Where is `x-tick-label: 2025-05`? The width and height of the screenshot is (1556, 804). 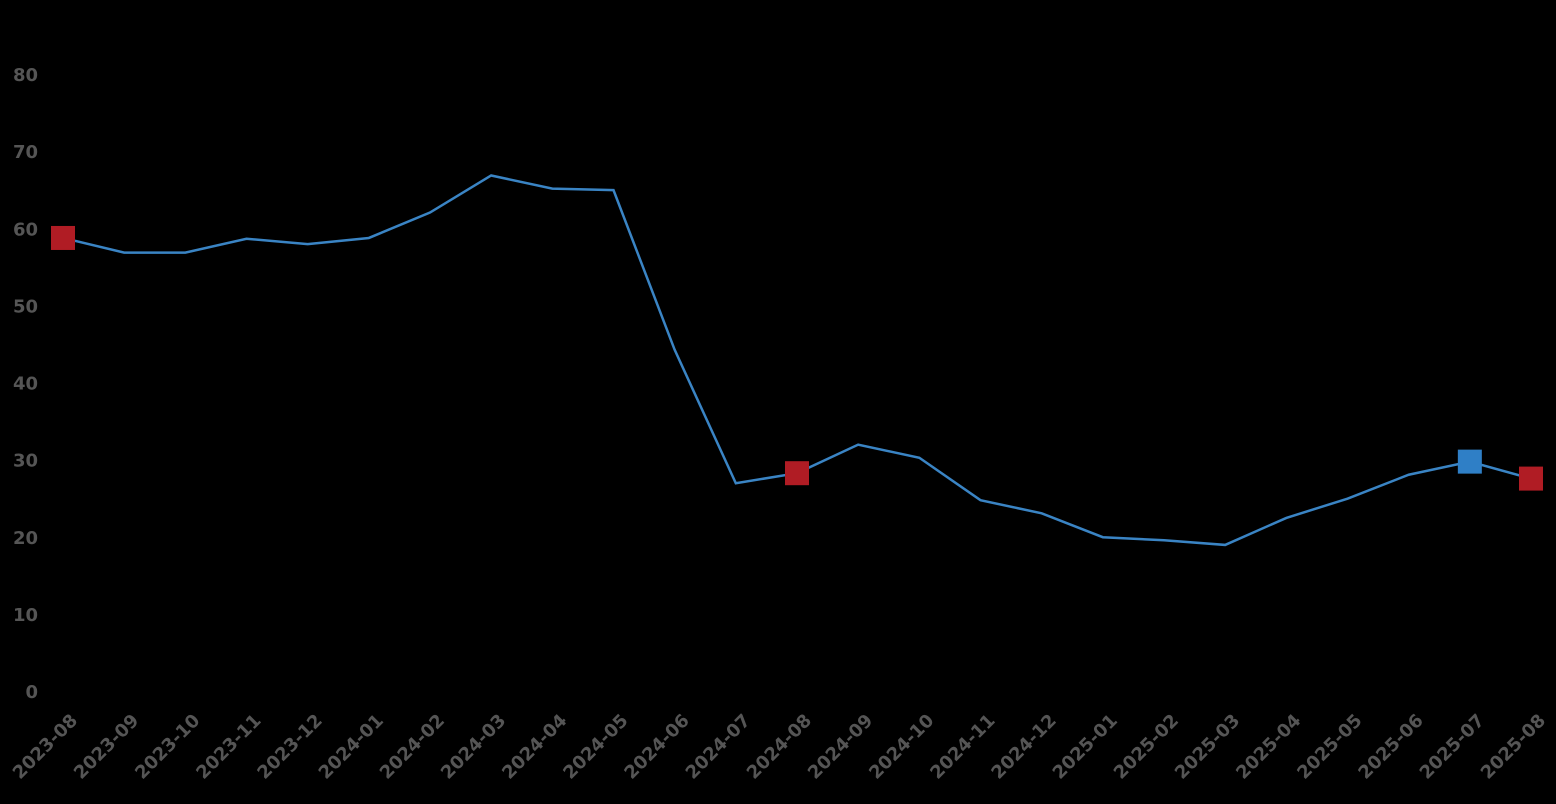 x-tick-label: 2025-05 is located at coordinates (1329, 746).